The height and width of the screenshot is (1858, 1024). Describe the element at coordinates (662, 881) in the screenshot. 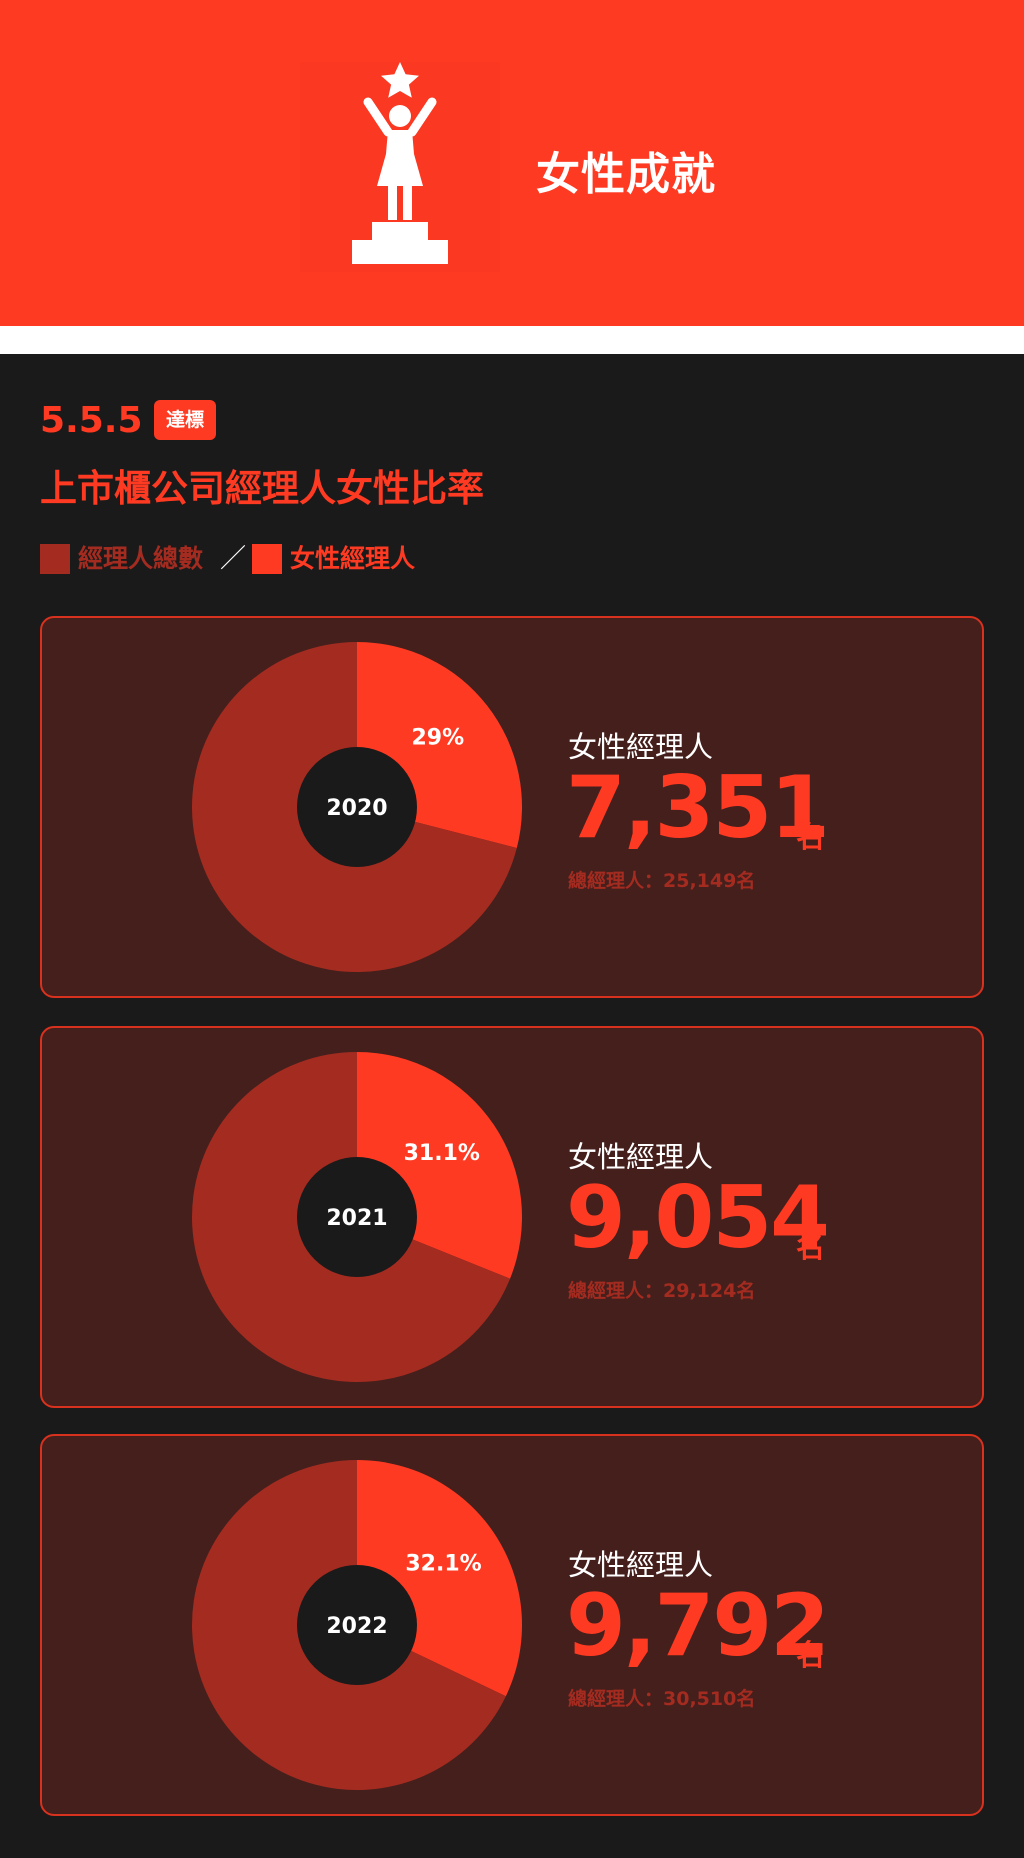

I see `total-managers: 總經理人：25,149名` at that location.